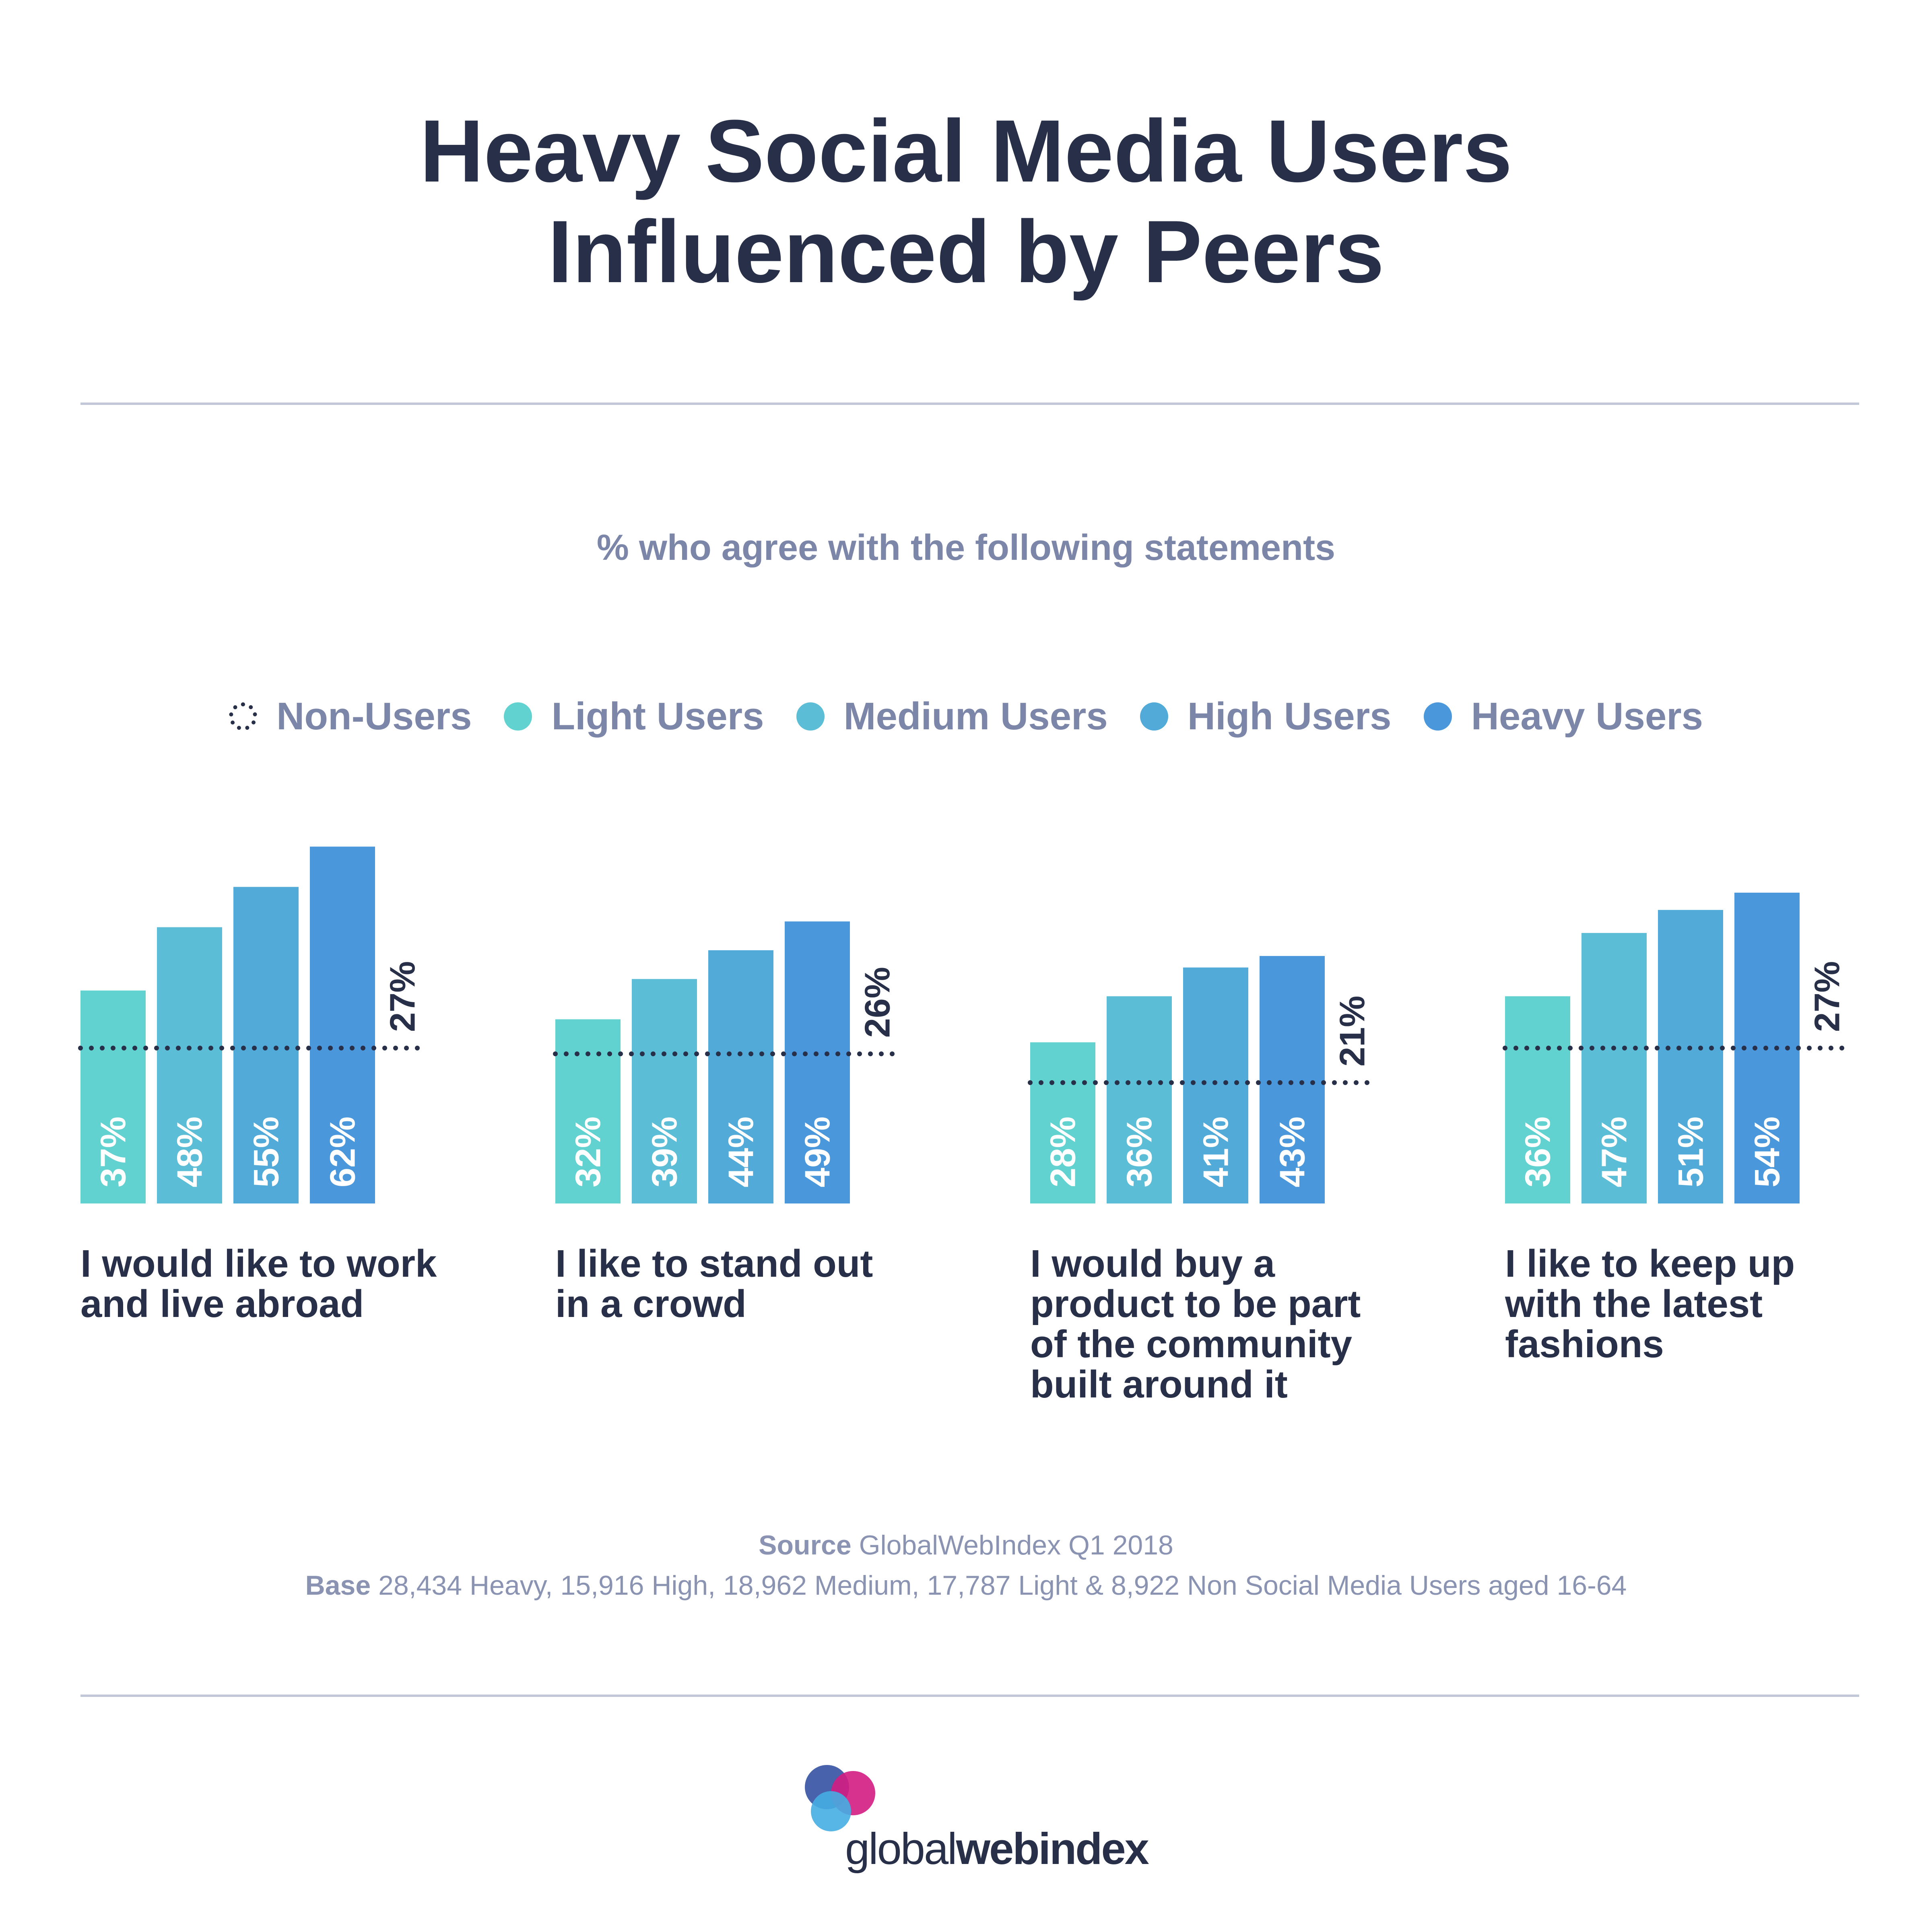 The image size is (1932, 1932). Describe the element at coordinates (243, 716) in the screenshot. I see `legend-swatch-non-users` at that location.